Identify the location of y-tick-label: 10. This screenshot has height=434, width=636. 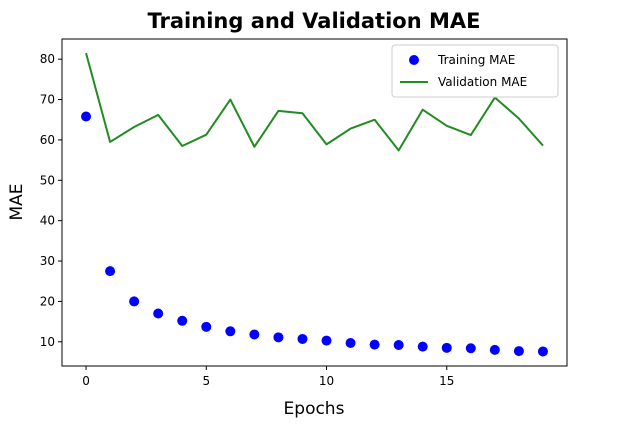
(47, 342).